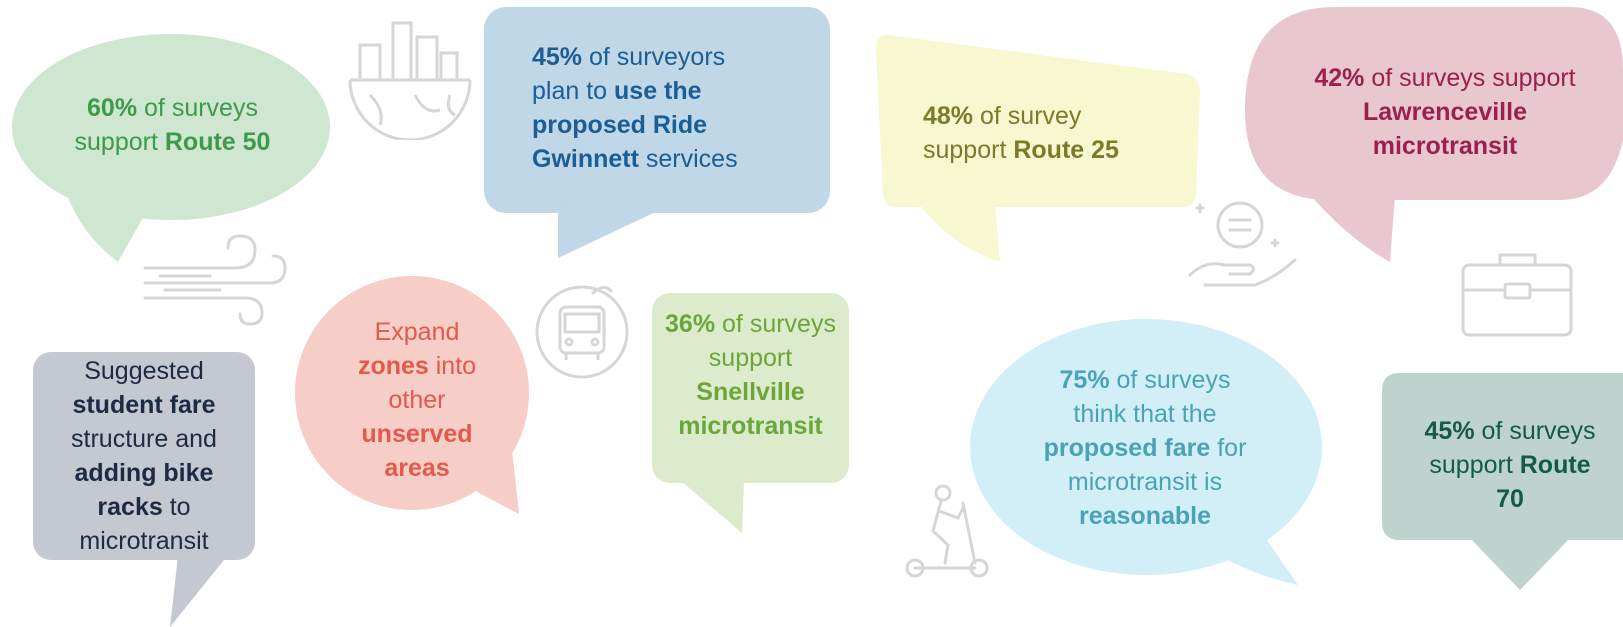 Image resolution: width=1623 pixels, height=627 pixels. I want to click on ride-gwinnett-text1: of surveyors, so click(654, 57).